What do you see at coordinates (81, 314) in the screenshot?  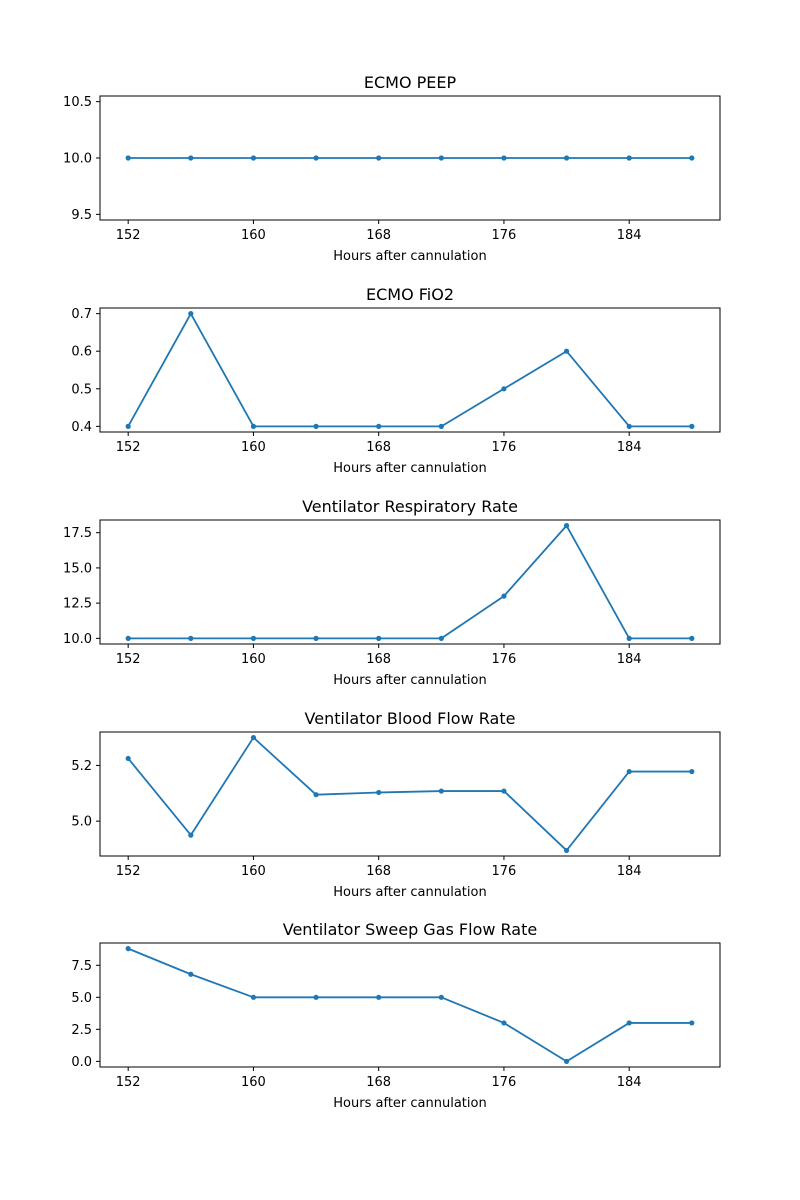 I see `y-tick-label: 0.7` at bounding box center [81, 314].